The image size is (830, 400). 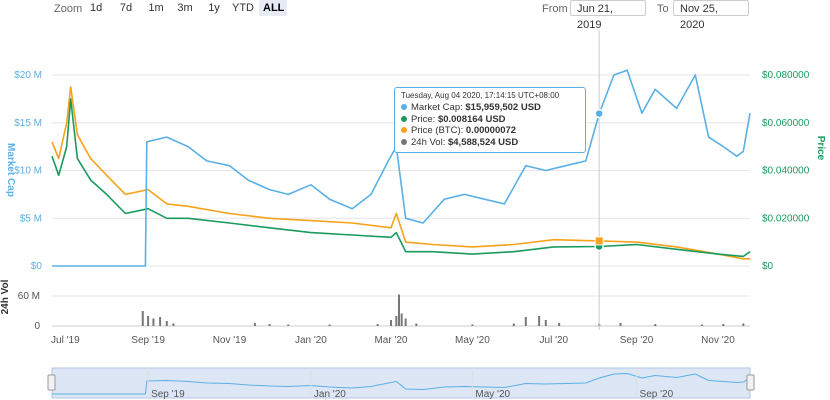 What do you see at coordinates (768, 266) in the screenshot?
I see `right-axis-tick-label: $0` at bounding box center [768, 266].